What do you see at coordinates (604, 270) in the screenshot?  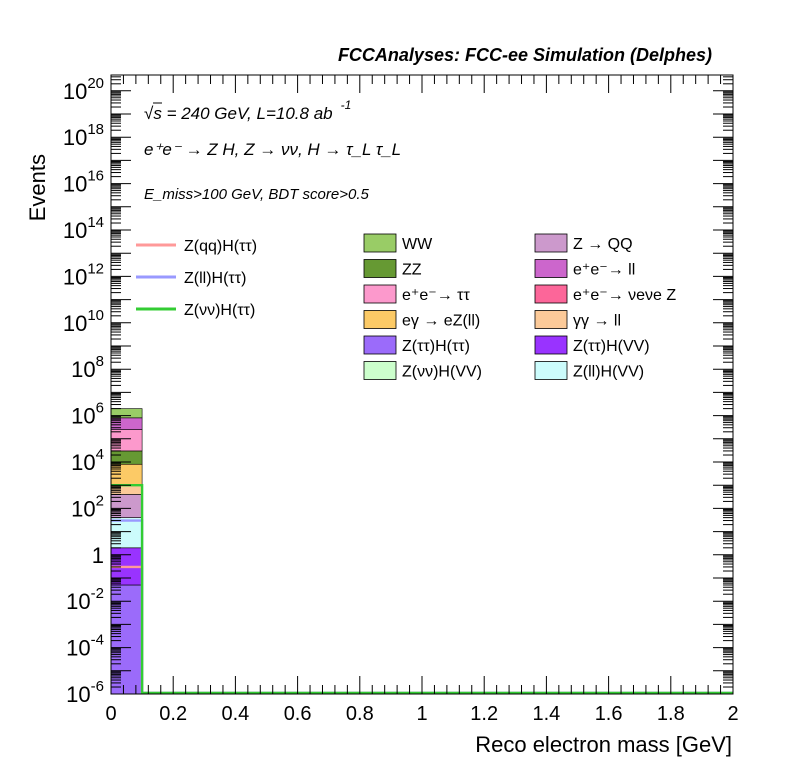 I see `legend-box-label-3: e⁺e⁻→ ll` at bounding box center [604, 270].